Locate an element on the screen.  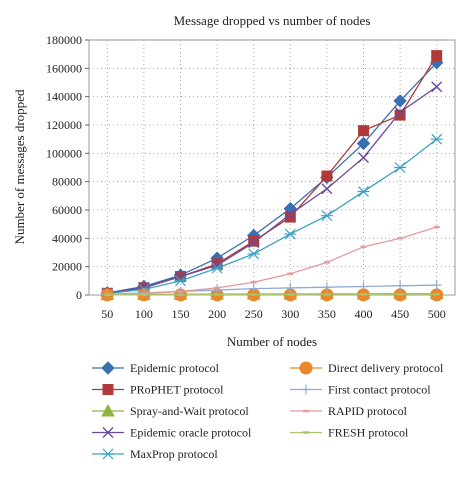
y-tick-label: 0 is located at coordinates (79, 295).